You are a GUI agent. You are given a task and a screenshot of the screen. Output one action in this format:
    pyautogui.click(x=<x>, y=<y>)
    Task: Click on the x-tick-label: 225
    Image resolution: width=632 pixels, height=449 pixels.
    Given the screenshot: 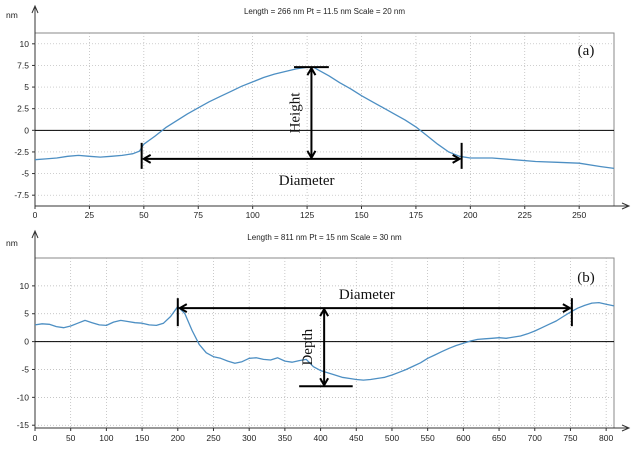 What is the action you would take?
    pyautogui.click(x=525, y=215)
    